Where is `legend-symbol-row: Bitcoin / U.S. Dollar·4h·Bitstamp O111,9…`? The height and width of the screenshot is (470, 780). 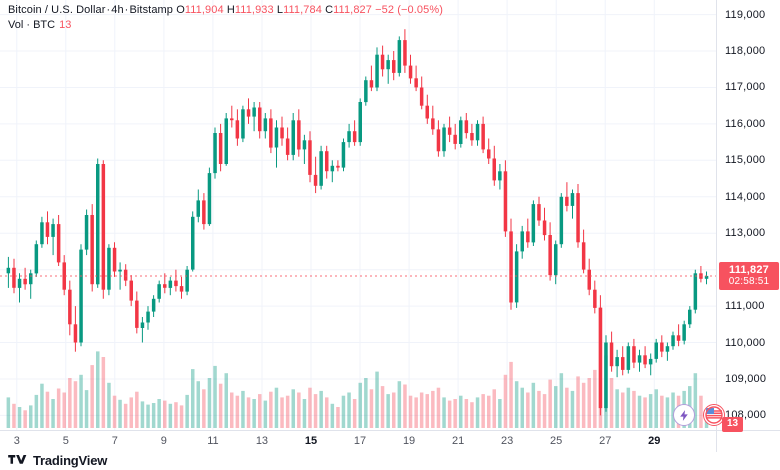 legend-symbol-row: Bitcoin / U.S. Dollar·4h·Bitstamp O111,9… is located at coordinates (225, 10).